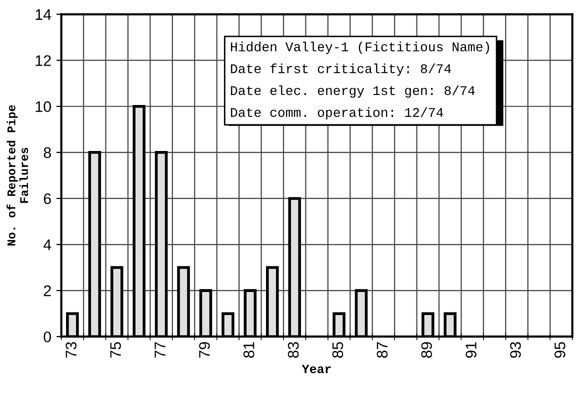  Describe the element at coordinates (293, 350) in the screenshot. I see `x-tick-label: 83` at that location.